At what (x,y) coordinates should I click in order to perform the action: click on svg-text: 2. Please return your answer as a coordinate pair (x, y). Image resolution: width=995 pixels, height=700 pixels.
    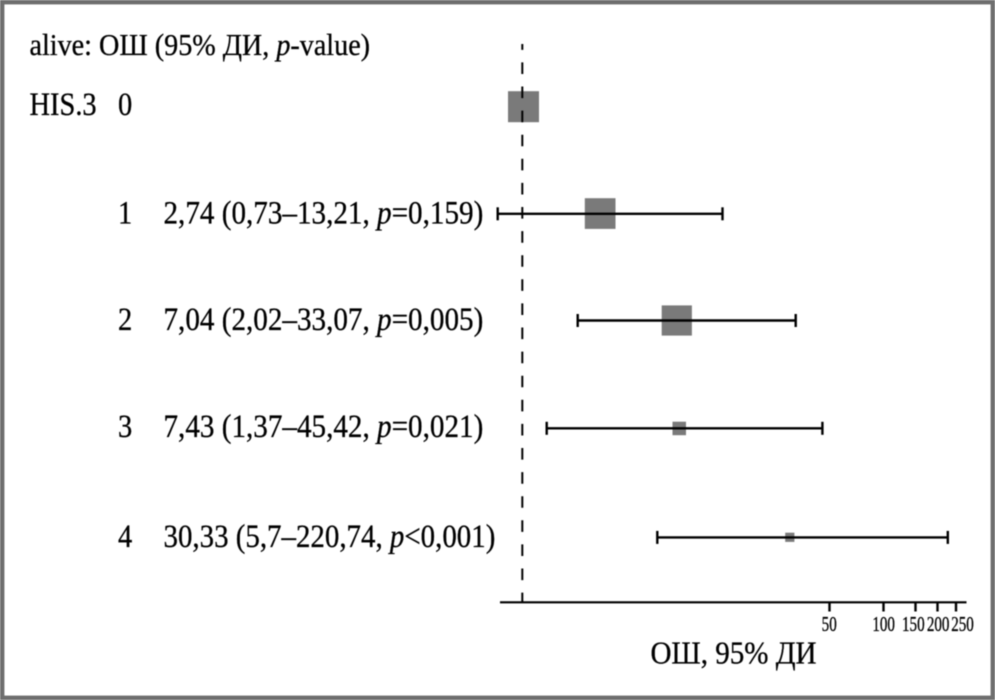
    Looking at the image, I should click on (125, 319).